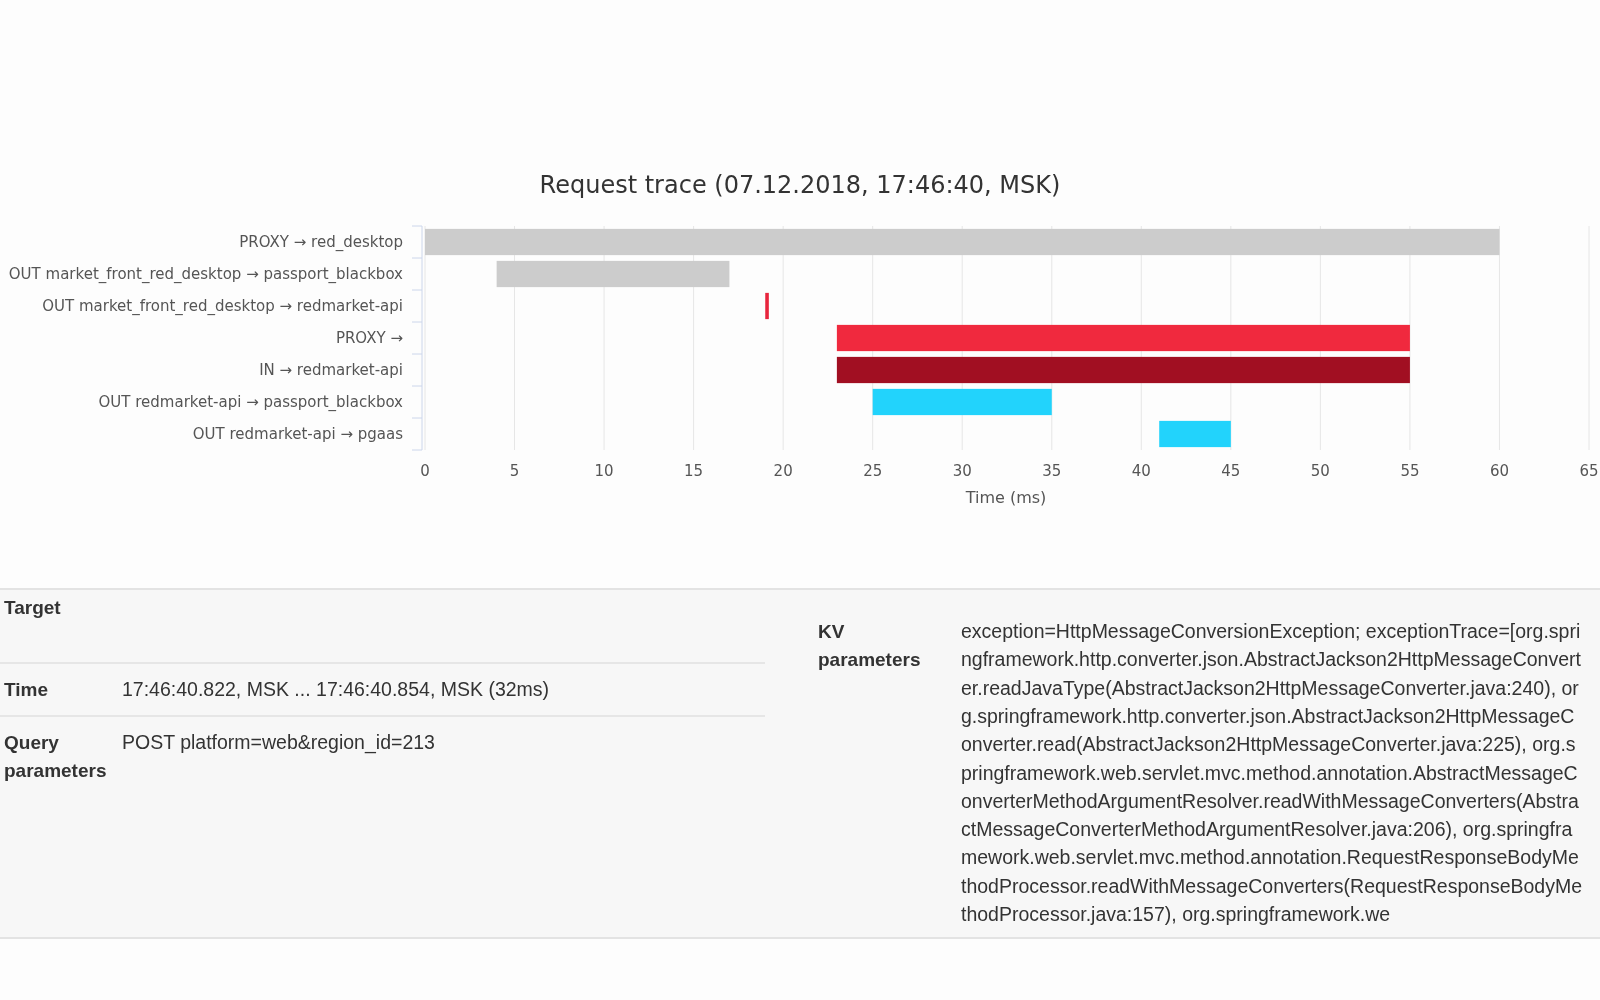 Image resolution: width=1600 pixels, height=1000 pixels. I want to click on y-tick-label: PROXY →, so click(369, 338).